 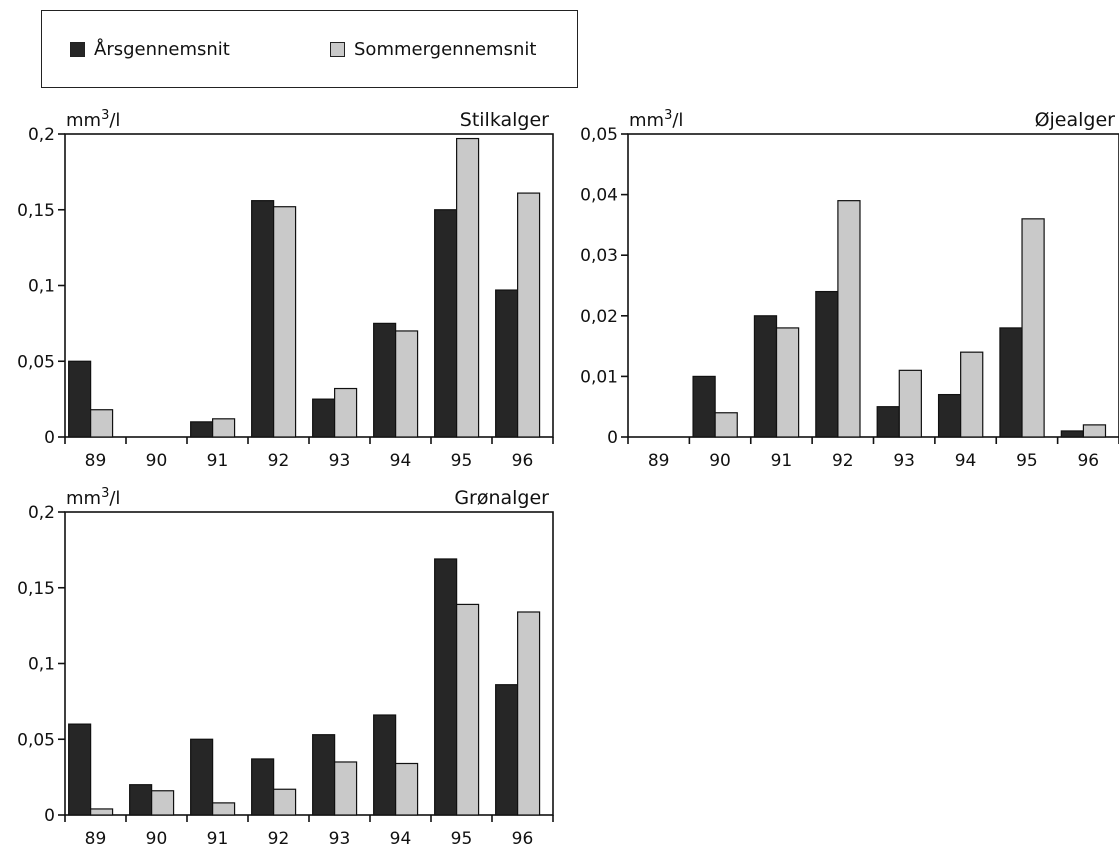 What do you see at coordinates (445, 49) in the screenshot?
I see `legend-label-summer: Sommergennemsnit` at bounding box center [445, 49].